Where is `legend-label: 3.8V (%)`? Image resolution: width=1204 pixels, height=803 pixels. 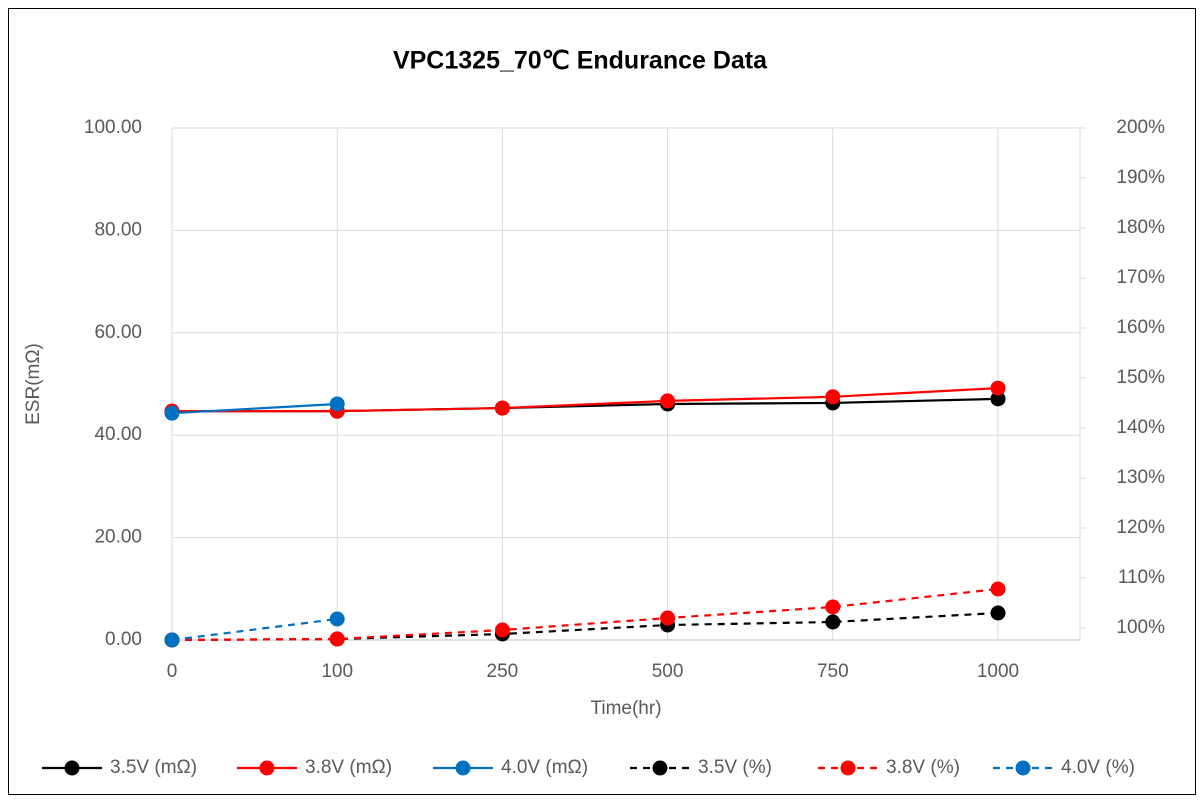 legend-label: 3.8V (%) is located at coordinates (923, 767).